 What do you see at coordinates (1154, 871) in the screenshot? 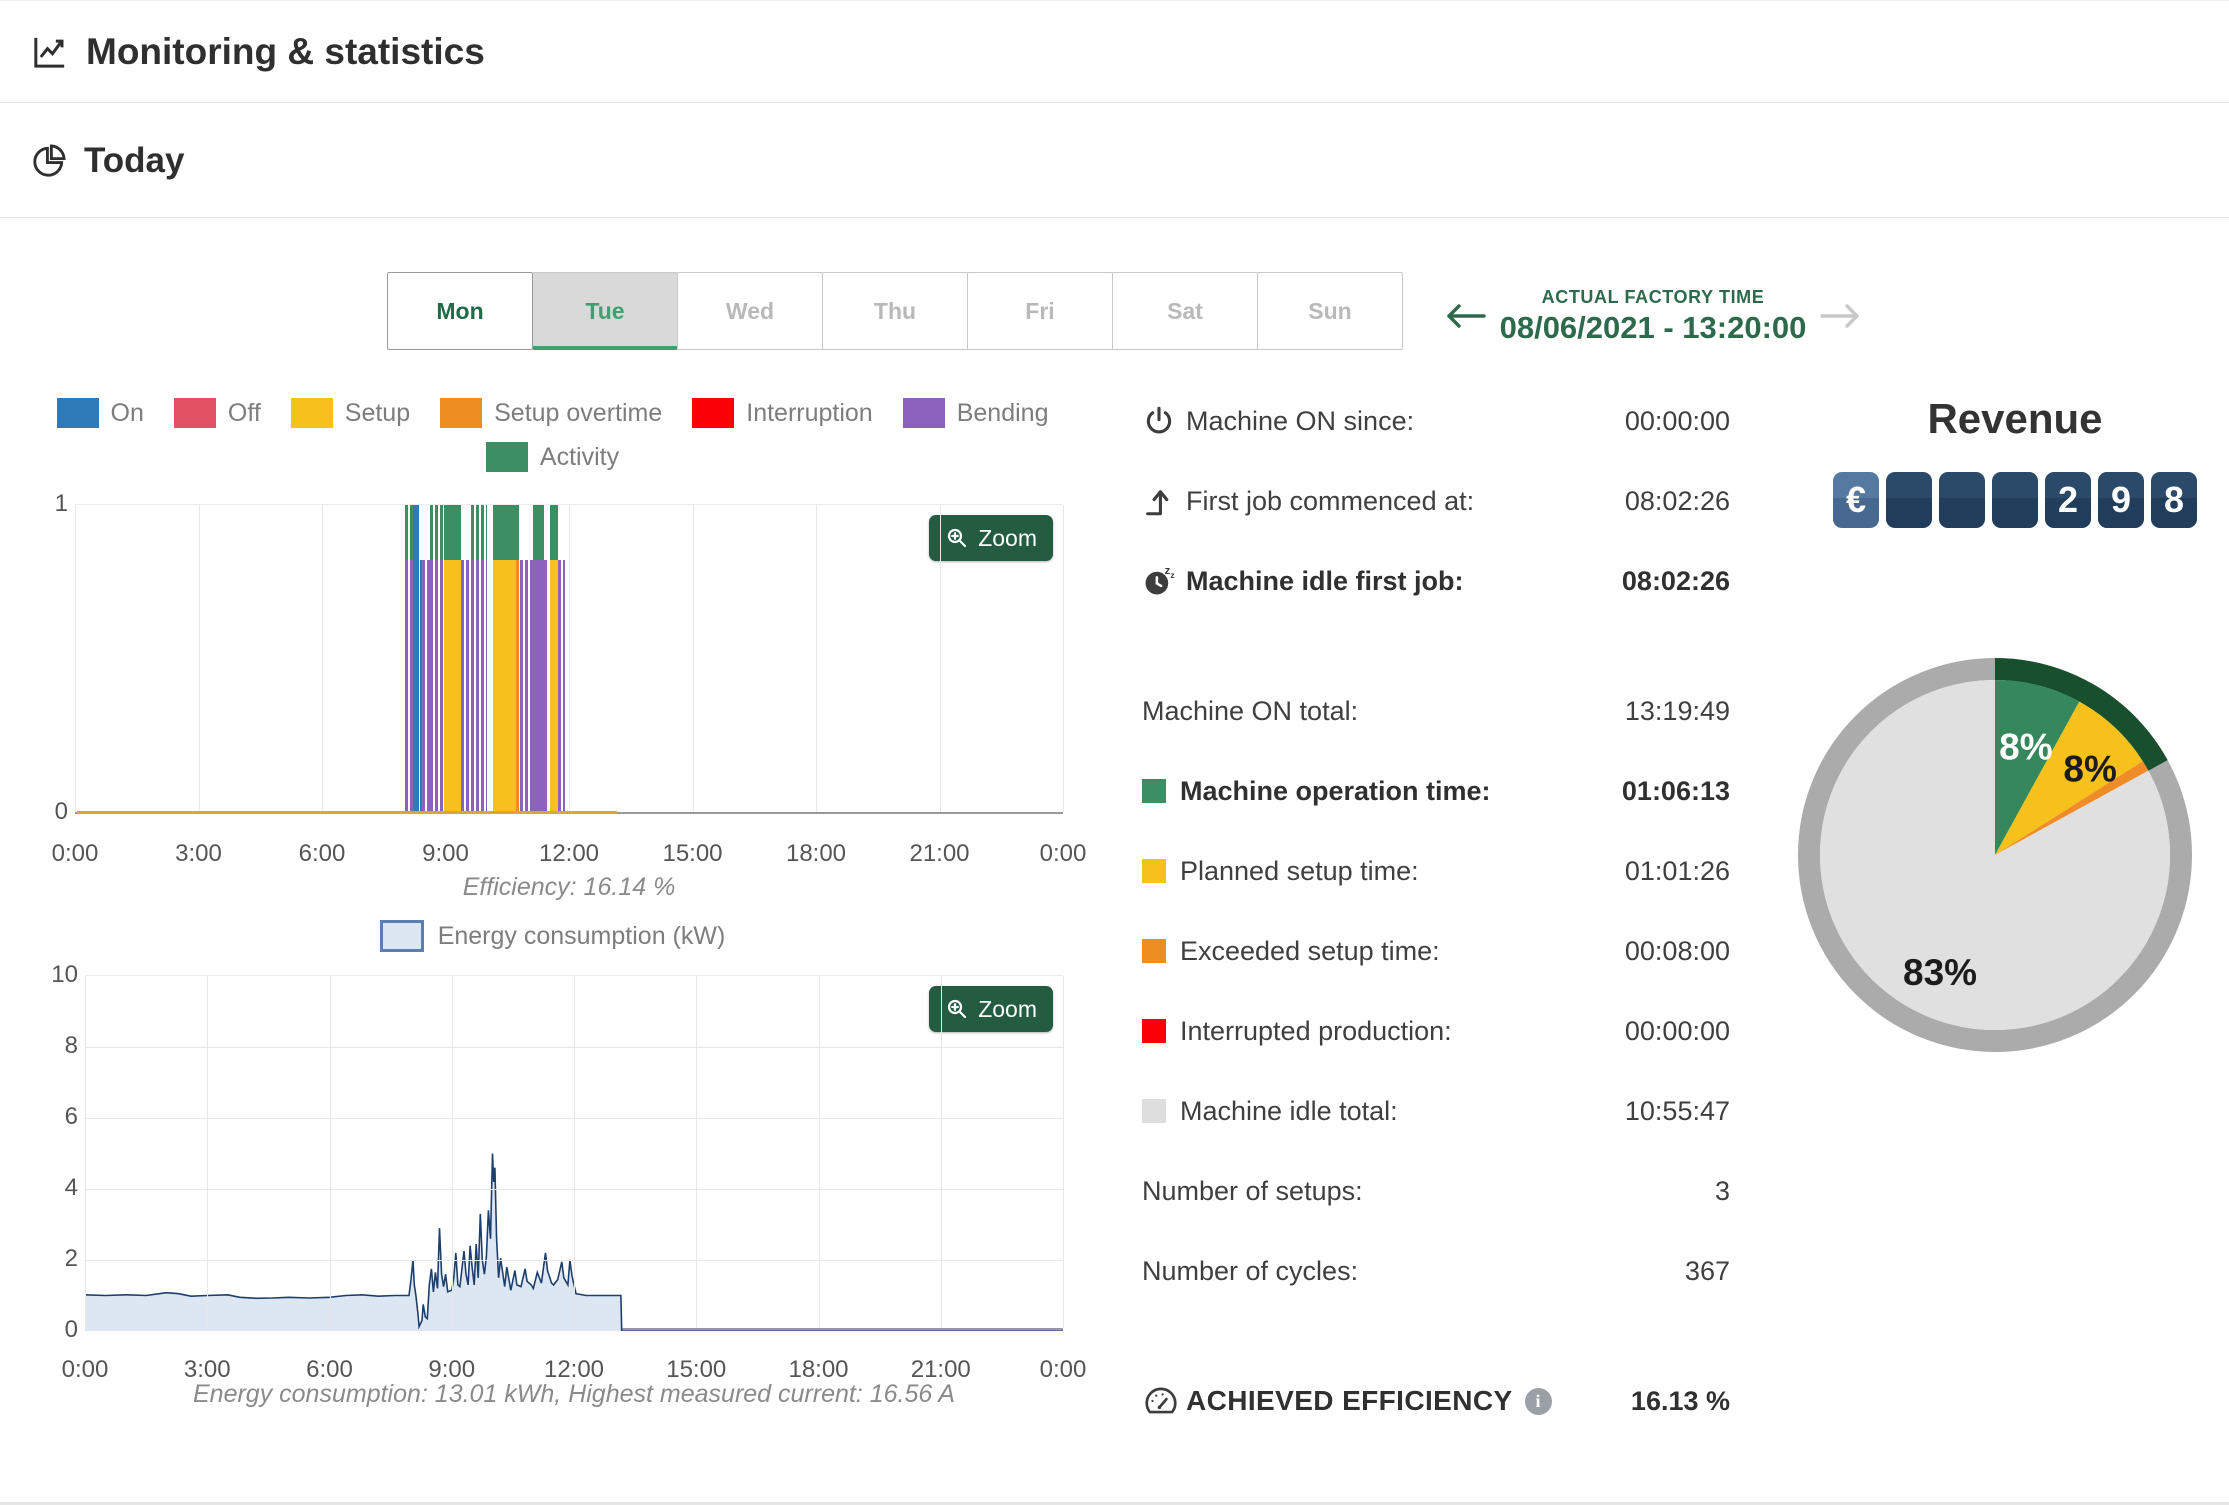
I see `planned-setup-swatch` at bounding box center [1154, 871].